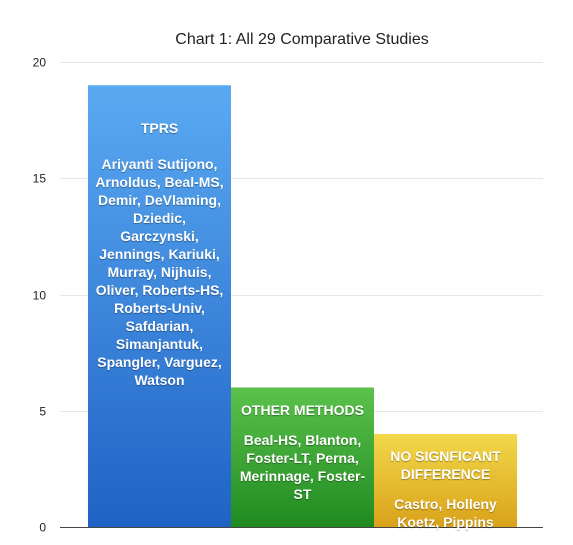  What do you see at coordinates (159, 128) in the screenshot?
I see `bar-category-label: TPRS` at bounding box center [159, 128].